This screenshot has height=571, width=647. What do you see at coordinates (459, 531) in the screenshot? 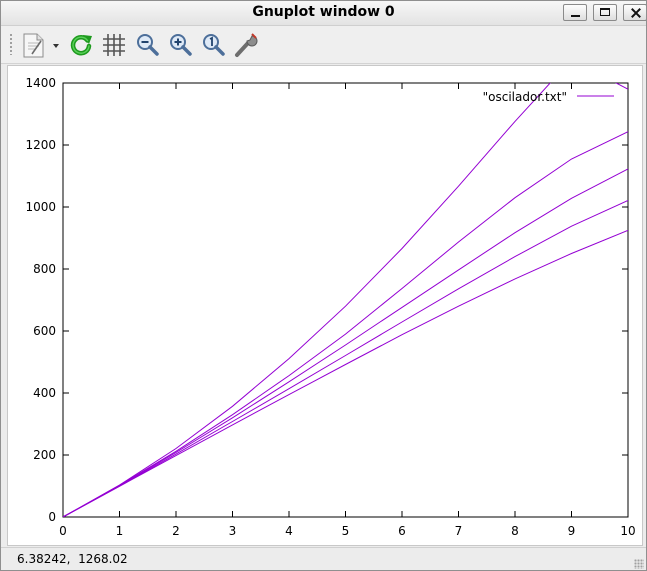
I see `x-tick-label: 7` at bounding box center [459, 531].